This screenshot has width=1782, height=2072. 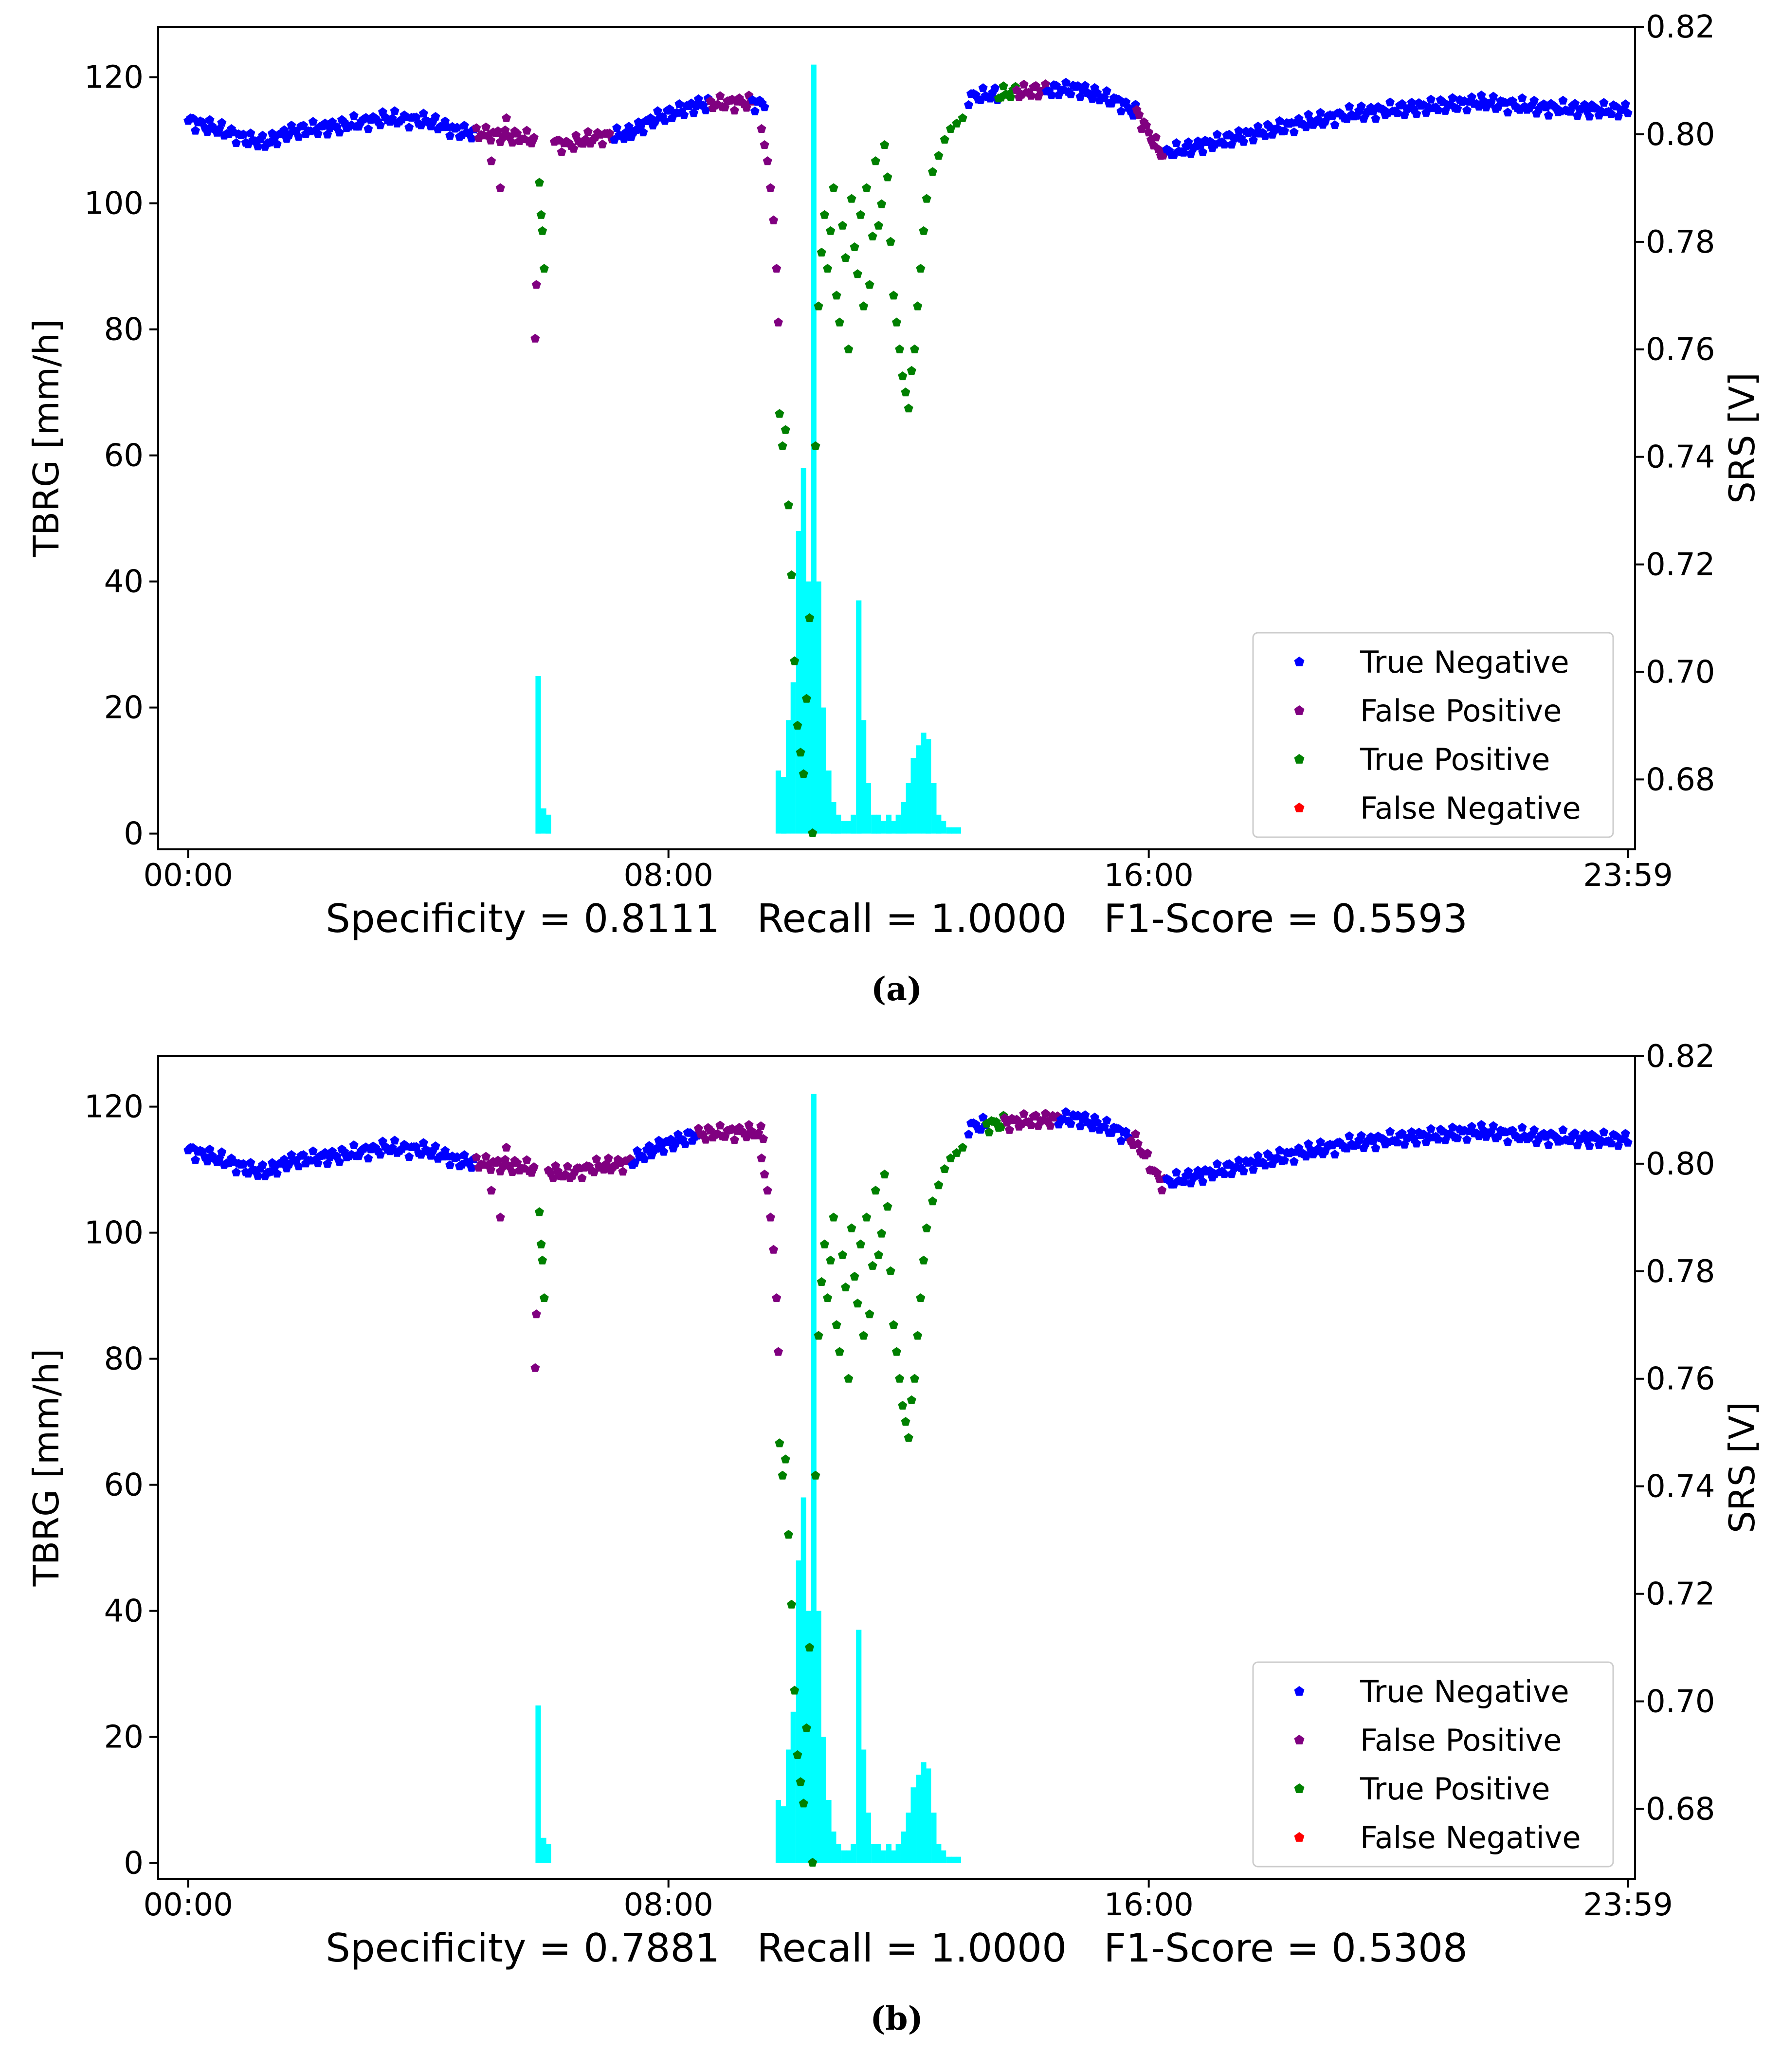 I want to click on legend-label: True Positive, so click(x=1455, y=759).